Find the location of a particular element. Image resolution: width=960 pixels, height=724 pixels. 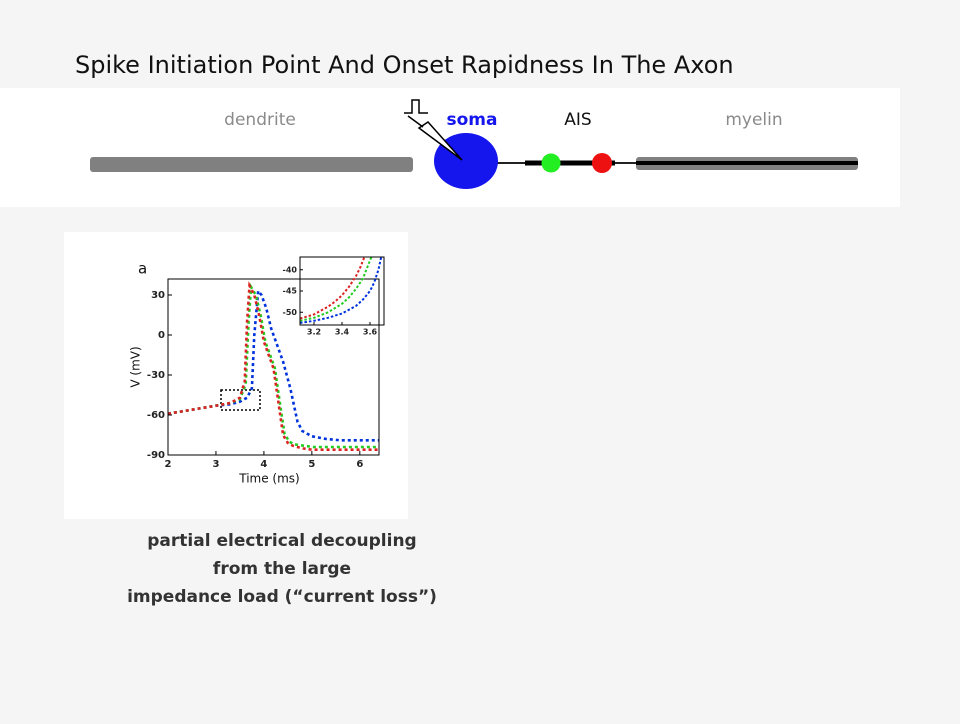

y-tick-label: -30 is located at coordinates (156, 375).